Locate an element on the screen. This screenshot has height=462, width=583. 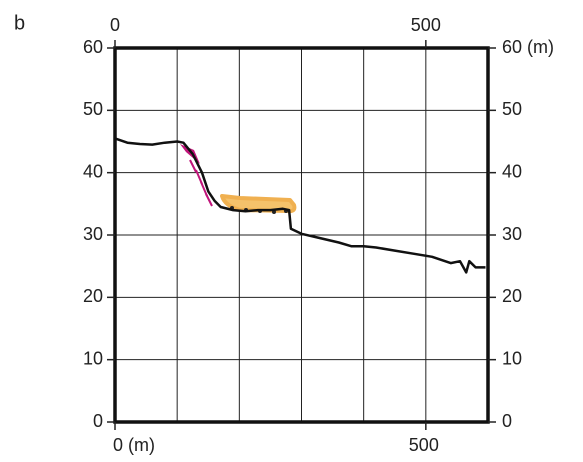
y2-tick-label: 30 is located at coordinates (512, 234).